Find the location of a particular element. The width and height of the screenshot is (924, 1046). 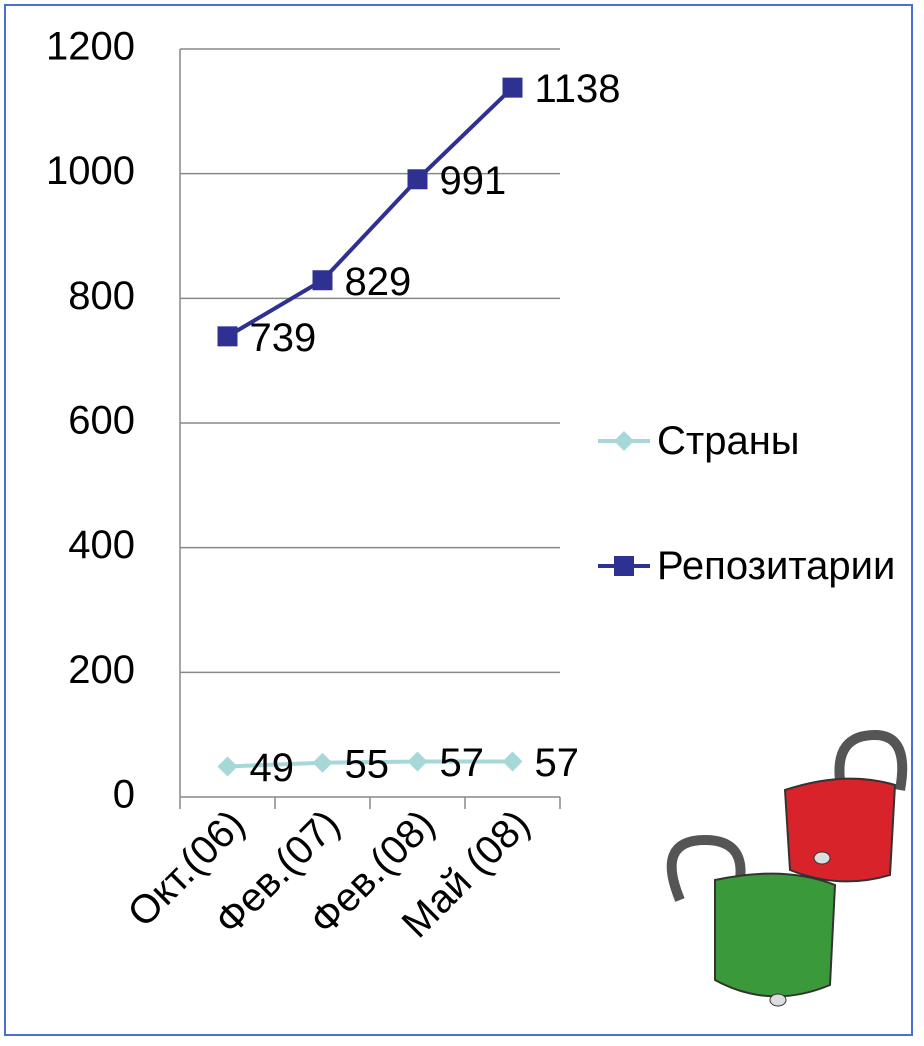

y-tick-label: 800 is located at coordinates (101, 296).